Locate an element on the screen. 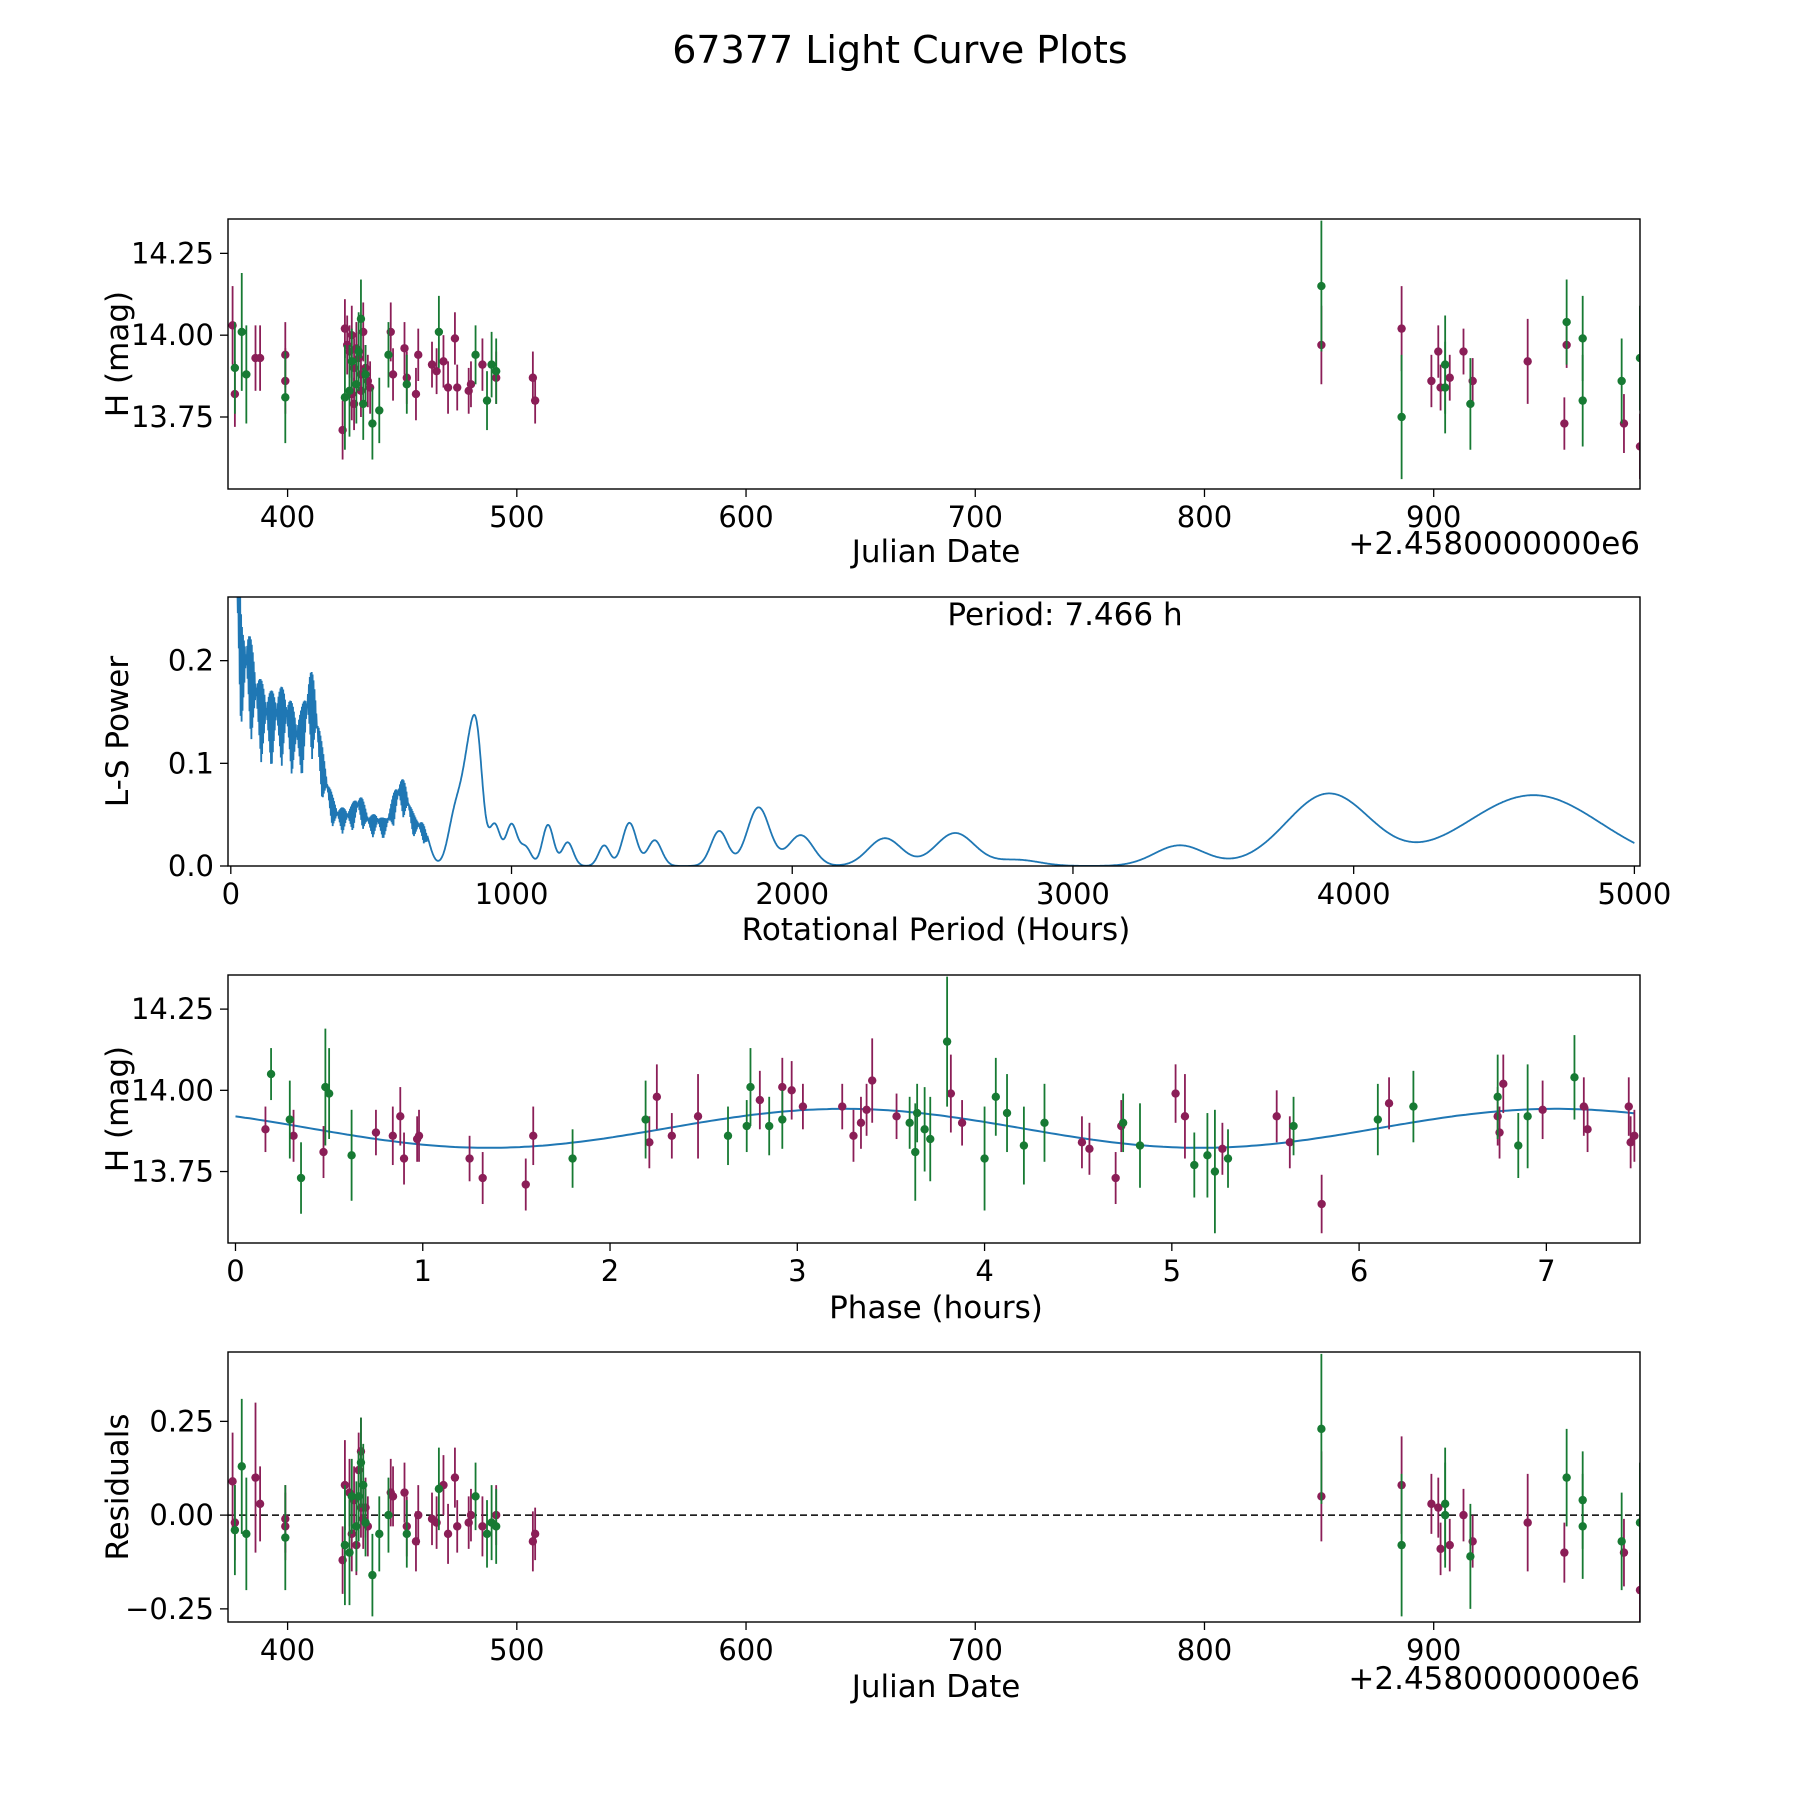 Image resolution: width=1800 pixels, height=1804 pixels. resid-xtick-label: 500 is located at coordinates (516, 1650).